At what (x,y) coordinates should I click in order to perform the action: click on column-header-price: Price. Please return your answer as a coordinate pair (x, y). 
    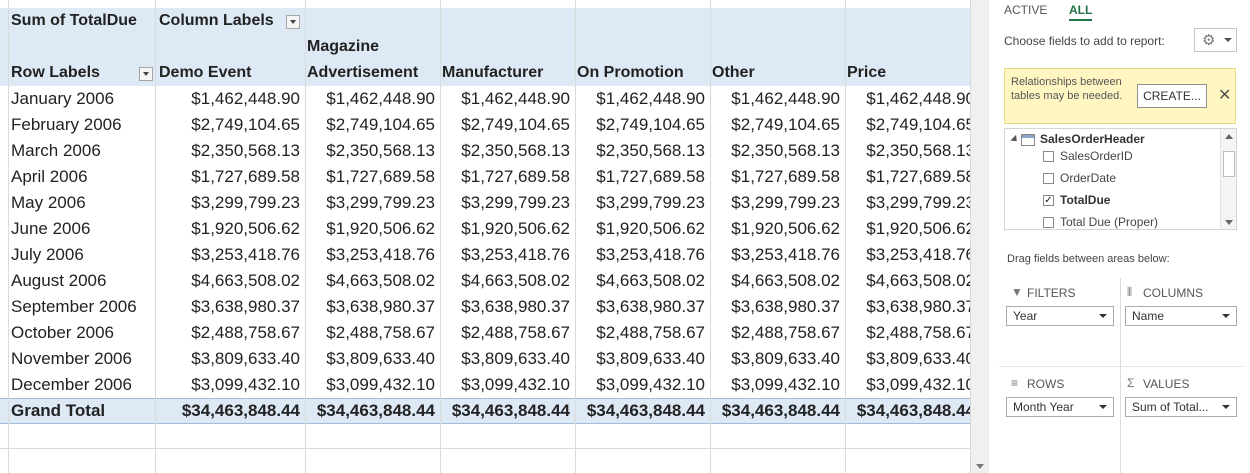
    Looking at the image, I should click on (867, 72).